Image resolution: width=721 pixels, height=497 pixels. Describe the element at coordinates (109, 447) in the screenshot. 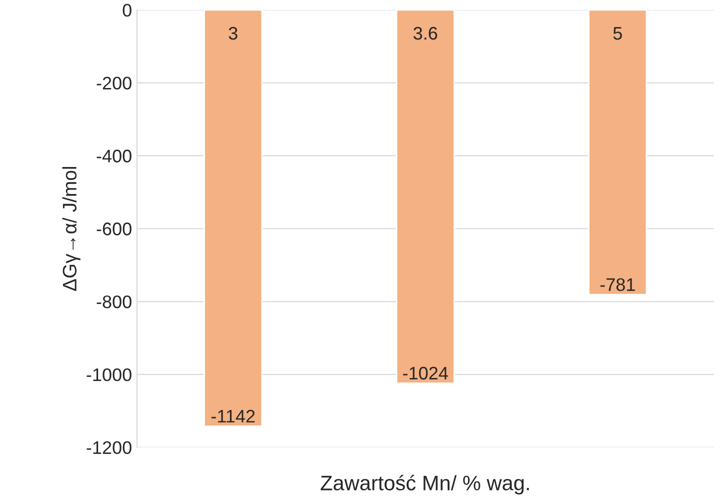

I see `y-tick-label: -1200` at that location.